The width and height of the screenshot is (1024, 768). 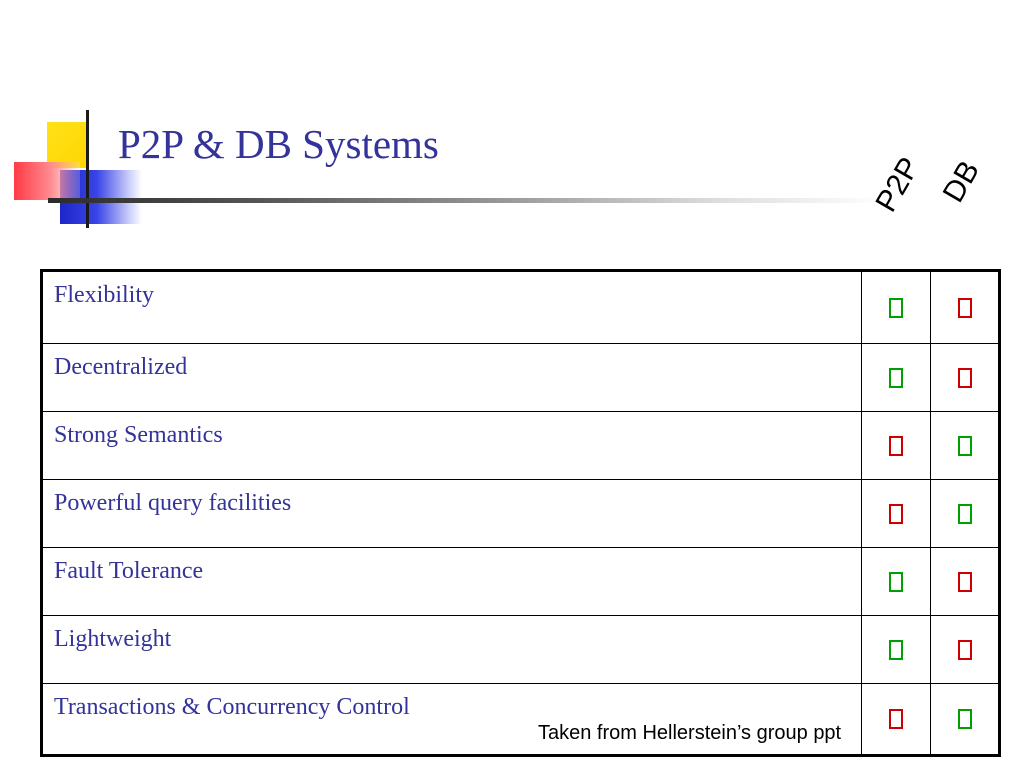 I want to click on table-row: Lightweight, so click(x=520, y=649).